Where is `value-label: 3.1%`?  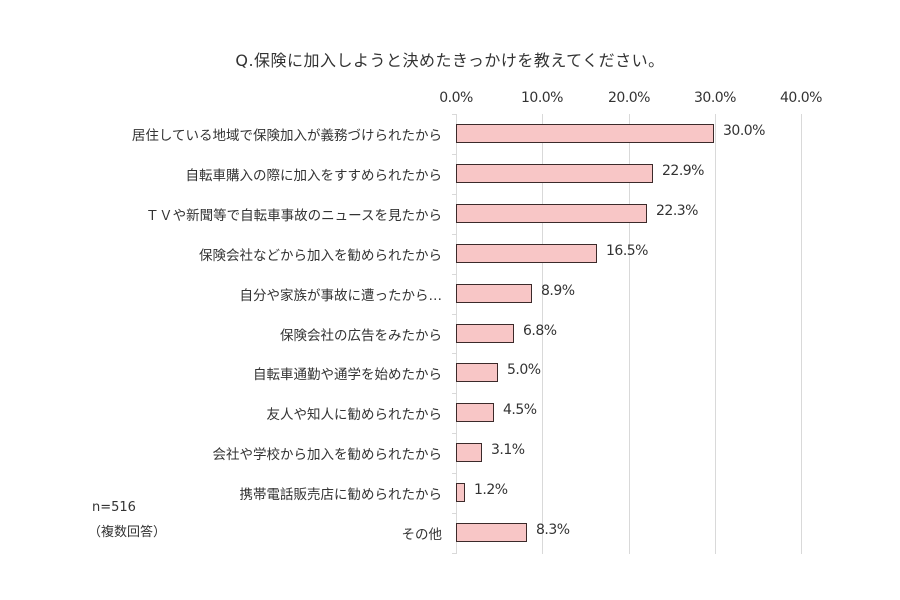 value-label: 3.1% is located at coordinates (508, 450).